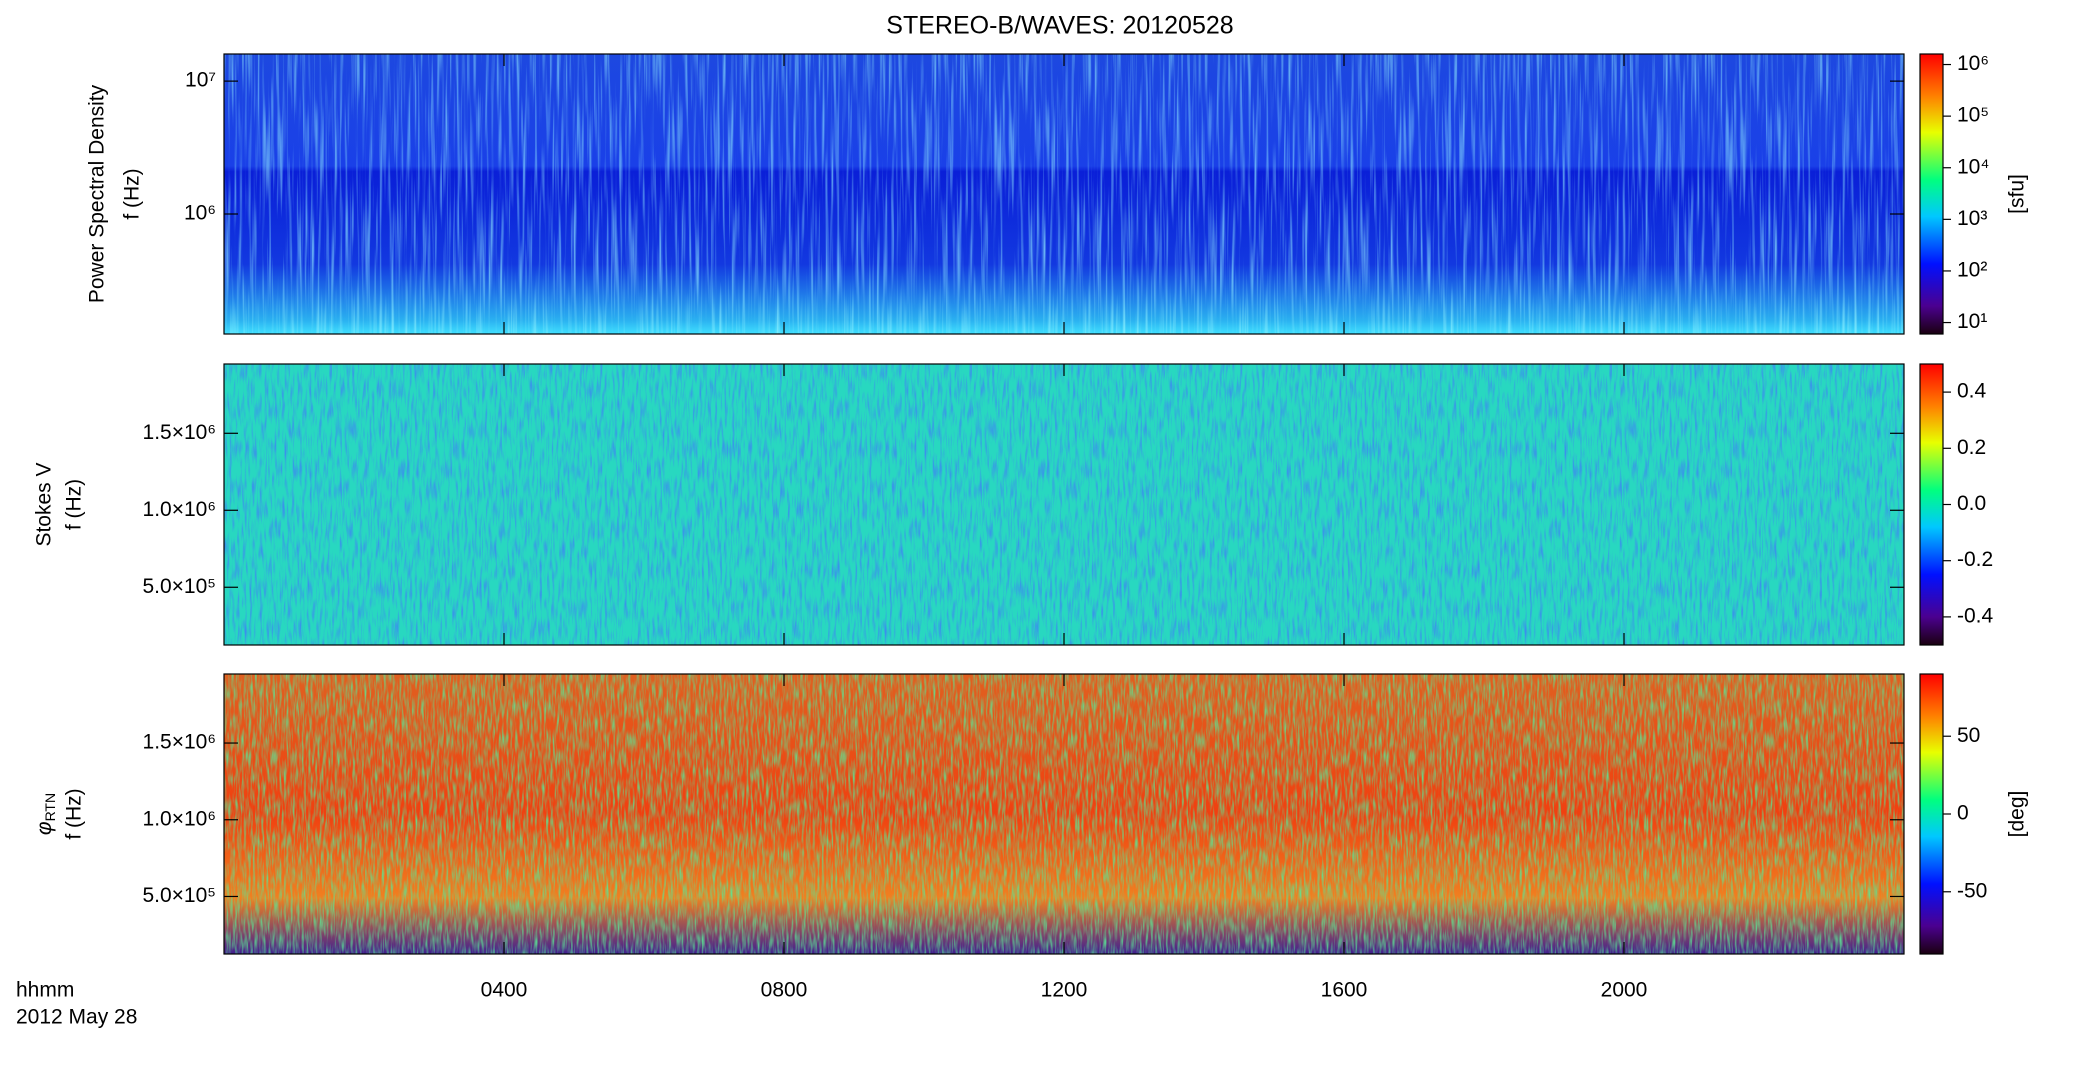 This screenshot has width=2096, height=1080. Describe the element at coordinates (1973, 115) in the screenshot. I see `colorbar-tick-label: 10⁵` at that location.